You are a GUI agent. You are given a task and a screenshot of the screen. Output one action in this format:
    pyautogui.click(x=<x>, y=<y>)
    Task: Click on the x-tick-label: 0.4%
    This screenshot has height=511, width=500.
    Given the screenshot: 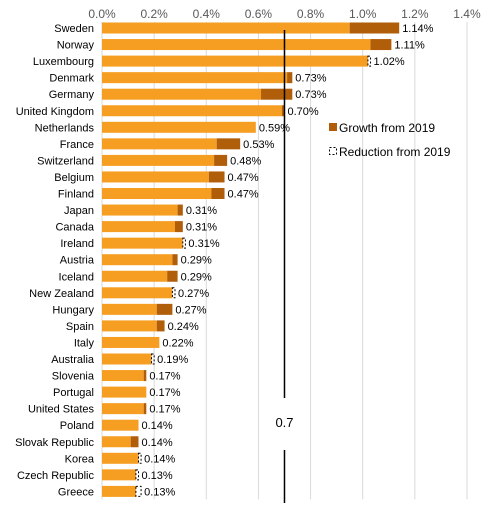 What is the action you would take?
    pyautogui.click(x=207, y=14)
    